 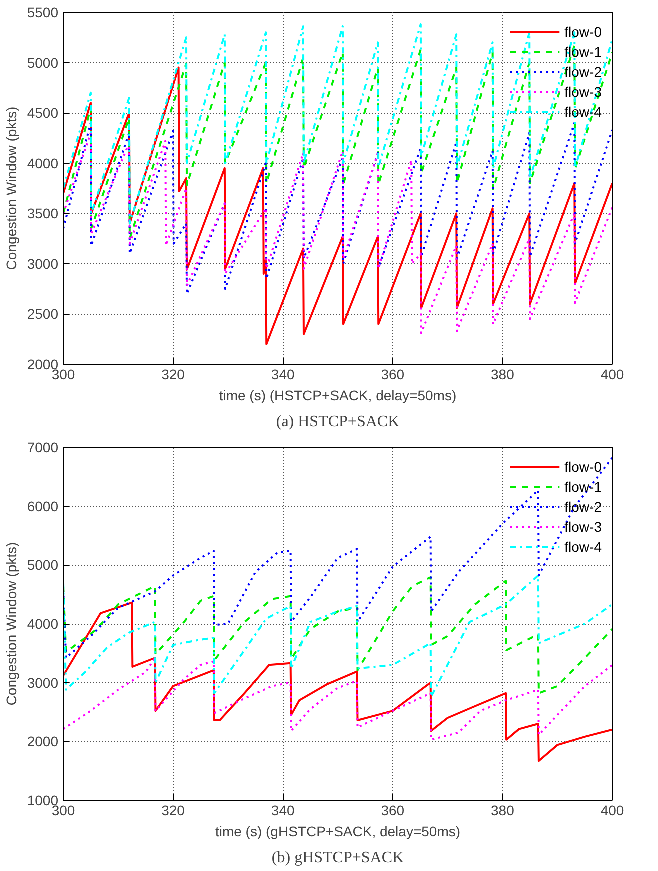 I want to click on y-tick-label: 7000, so click(x=43, y=448).